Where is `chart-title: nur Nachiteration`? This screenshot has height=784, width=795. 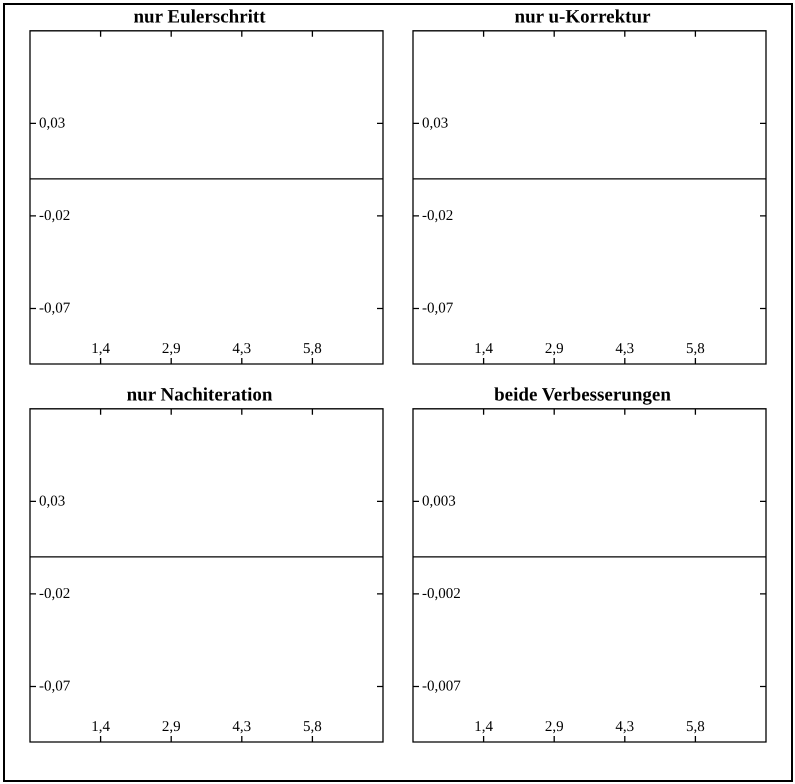
chart-title: nur Nachiteration is located at coordinates (199, 395).